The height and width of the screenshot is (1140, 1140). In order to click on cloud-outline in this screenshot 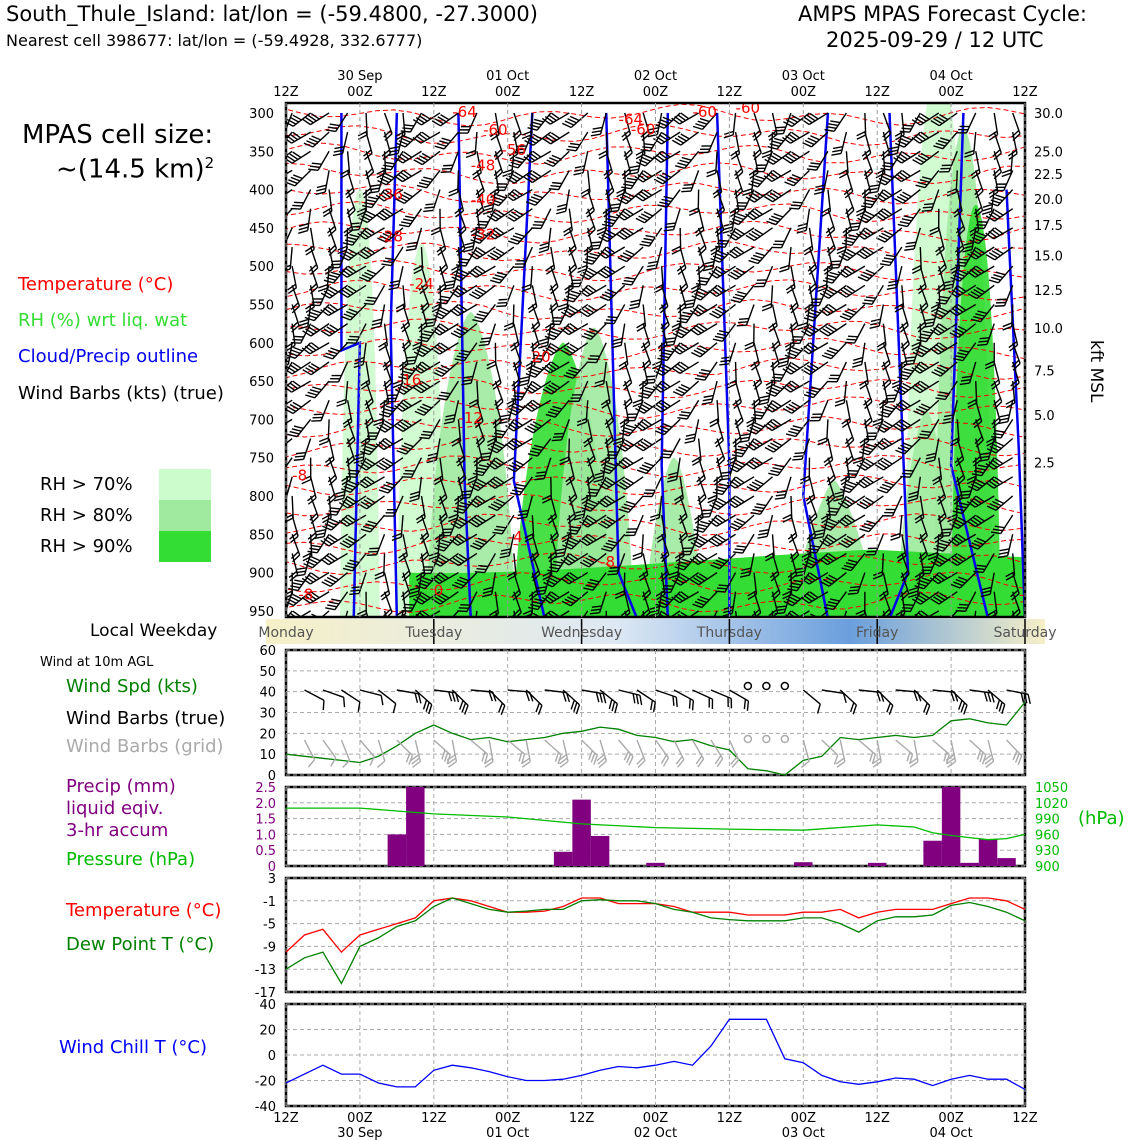, I will do `click(621, 364)`.